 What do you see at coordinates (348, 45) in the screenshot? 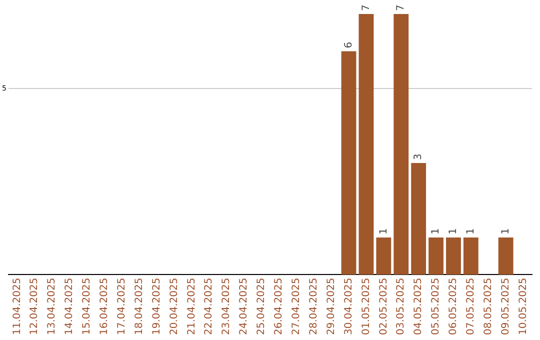
I see `data-label: 6` at bounding box center [348, 45].